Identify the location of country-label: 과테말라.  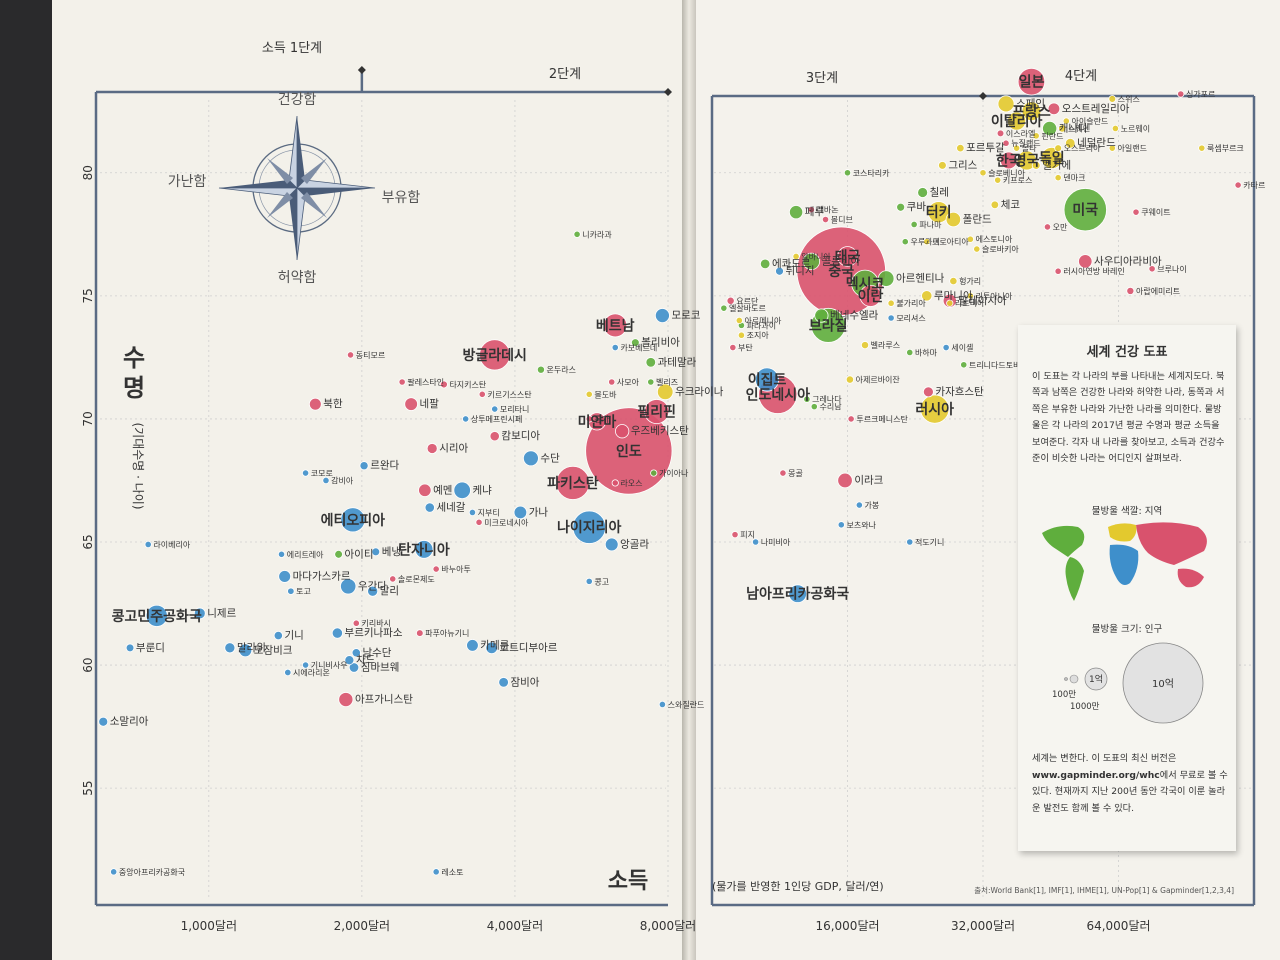
(677, 362).